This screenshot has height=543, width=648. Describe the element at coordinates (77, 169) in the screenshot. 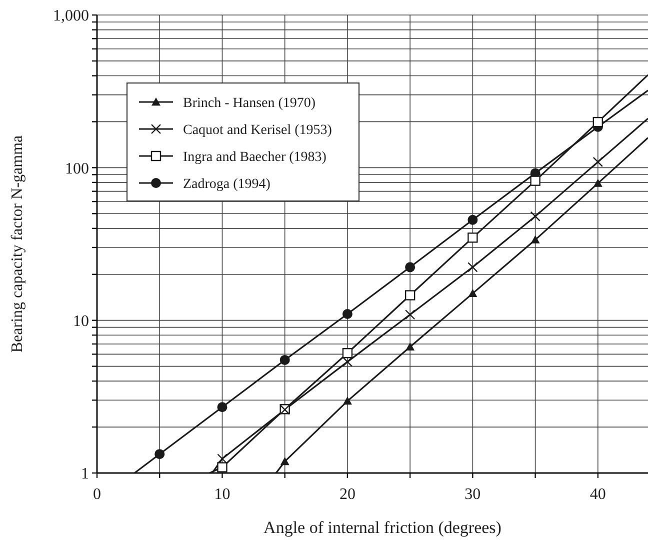

I see `y-tick-label: 100` at that location.